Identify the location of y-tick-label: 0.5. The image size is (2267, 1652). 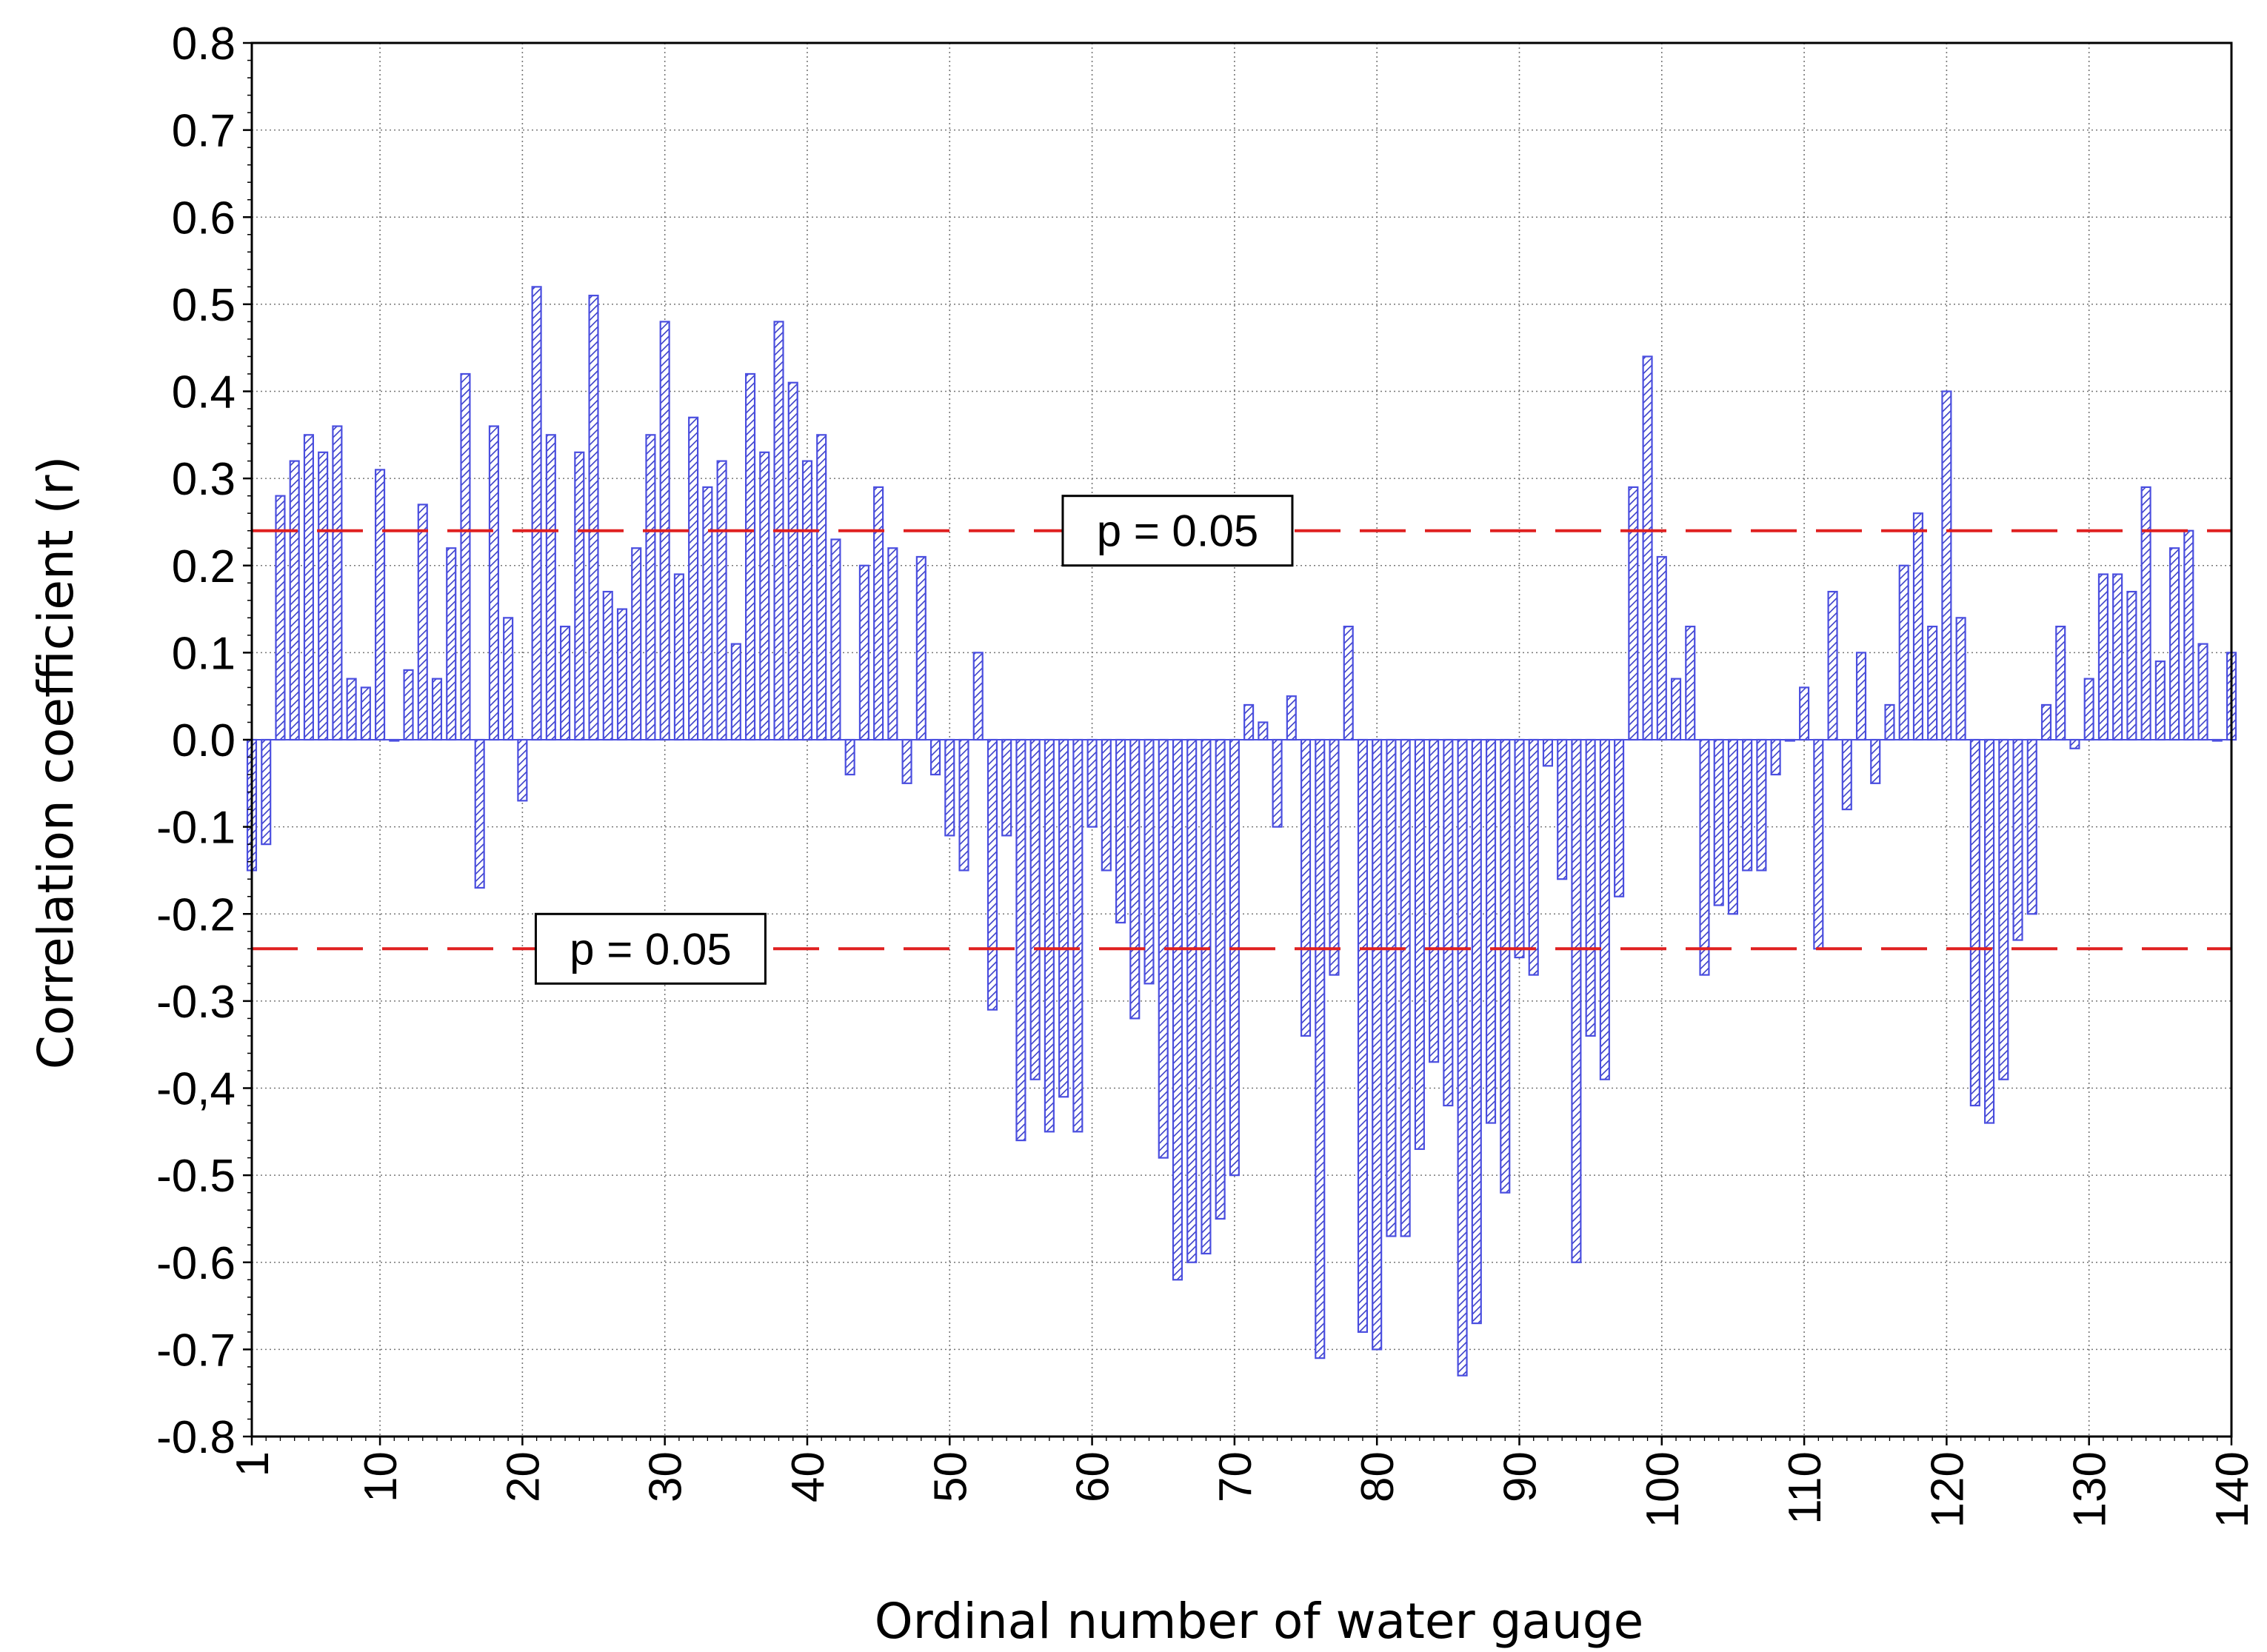
(204, 305).